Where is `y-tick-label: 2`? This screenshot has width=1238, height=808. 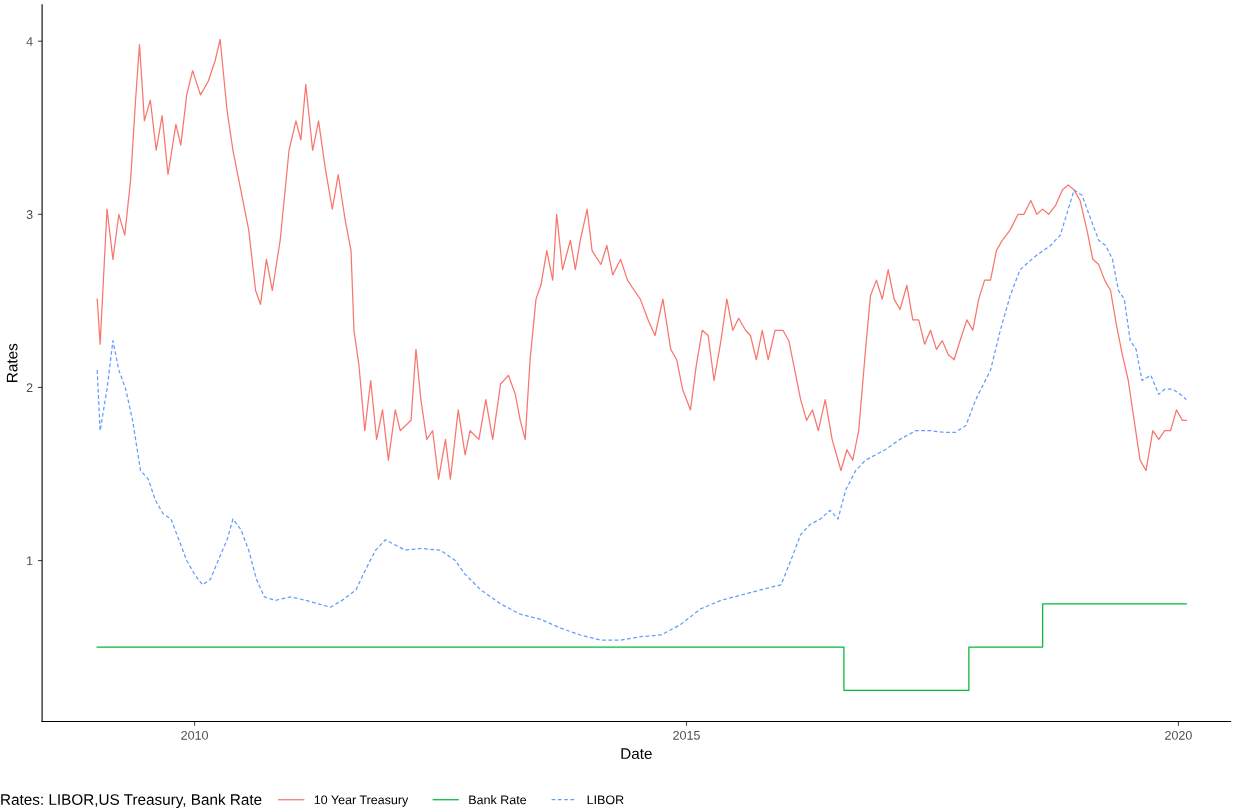 y-tick-label: 2 is located at coordinates (29, 387).